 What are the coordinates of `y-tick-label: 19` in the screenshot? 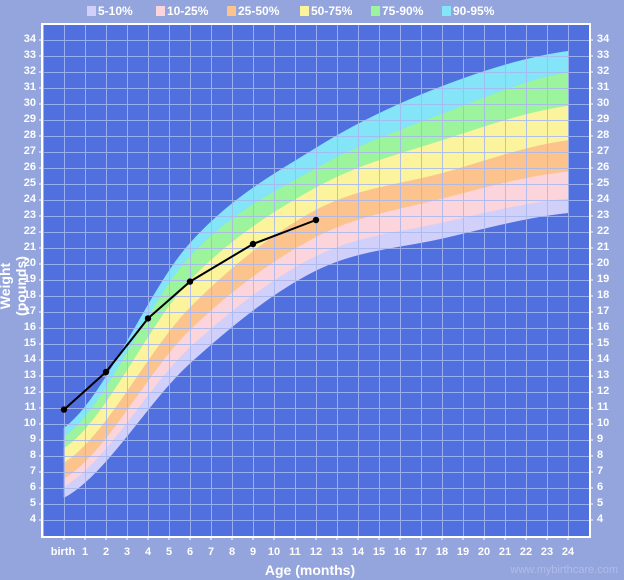 It's located at (29, 279).